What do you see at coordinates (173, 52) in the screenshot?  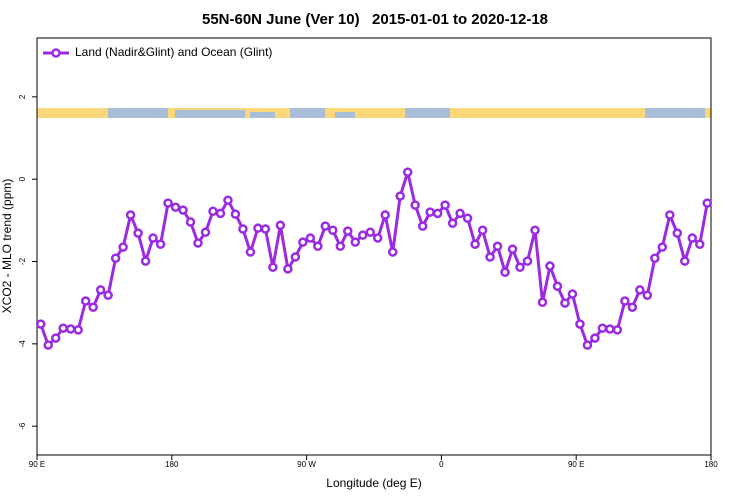 I see `legend-label: Land (Nadir&Glint) and Ocean (Glint)` at bounding box center [173, 52].